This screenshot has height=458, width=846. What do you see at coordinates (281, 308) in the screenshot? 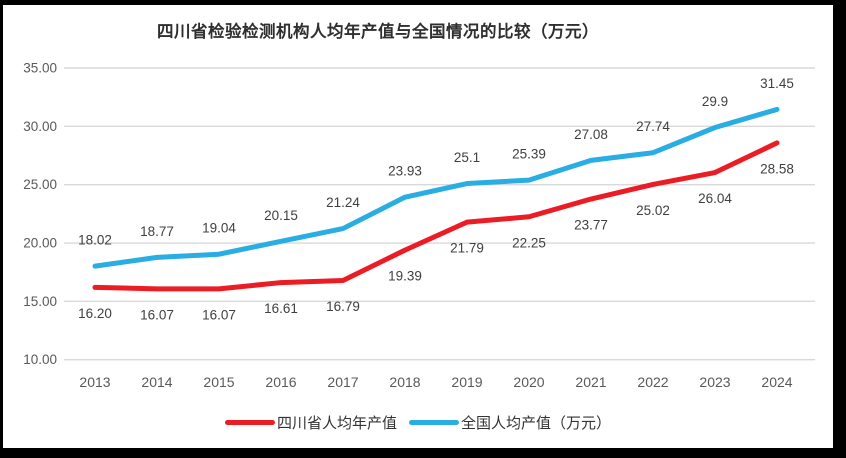
I see `data-label-sichuan: 16.61` at bounding box center [281, 308].